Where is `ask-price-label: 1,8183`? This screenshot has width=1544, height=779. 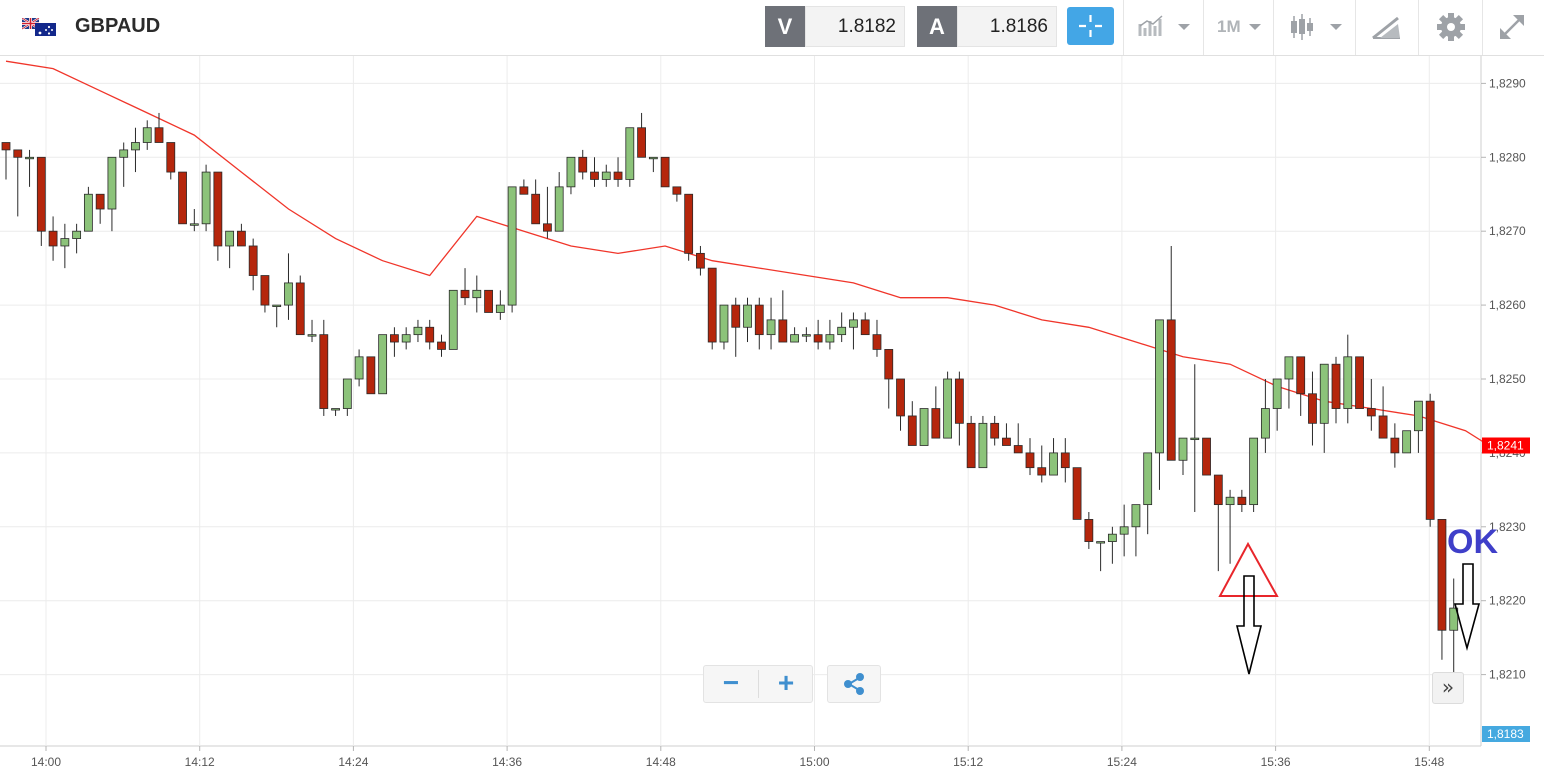 ask-price-label: 1,8183 is located at coordinates (1505, 734).